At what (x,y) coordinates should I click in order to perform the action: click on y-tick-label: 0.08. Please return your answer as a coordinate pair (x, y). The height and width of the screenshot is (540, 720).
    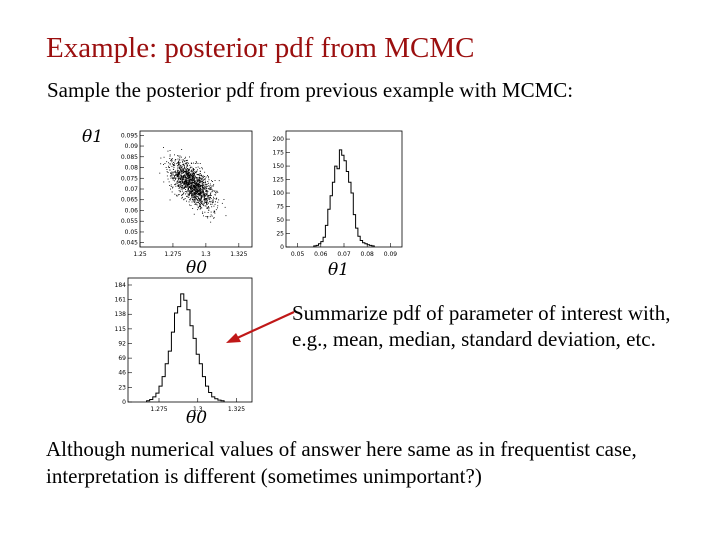
    Looking at the image, I should click on (132, 168).